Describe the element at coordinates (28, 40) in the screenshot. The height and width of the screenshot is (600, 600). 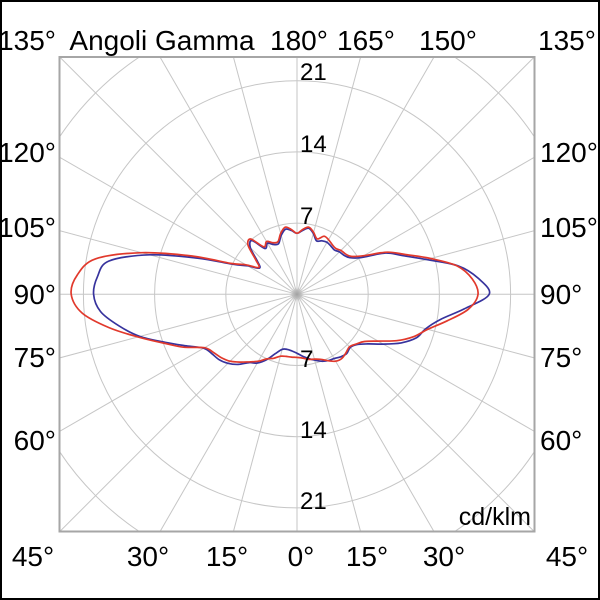
I see `gamma-label-top-left-corner: 135°` at that location.